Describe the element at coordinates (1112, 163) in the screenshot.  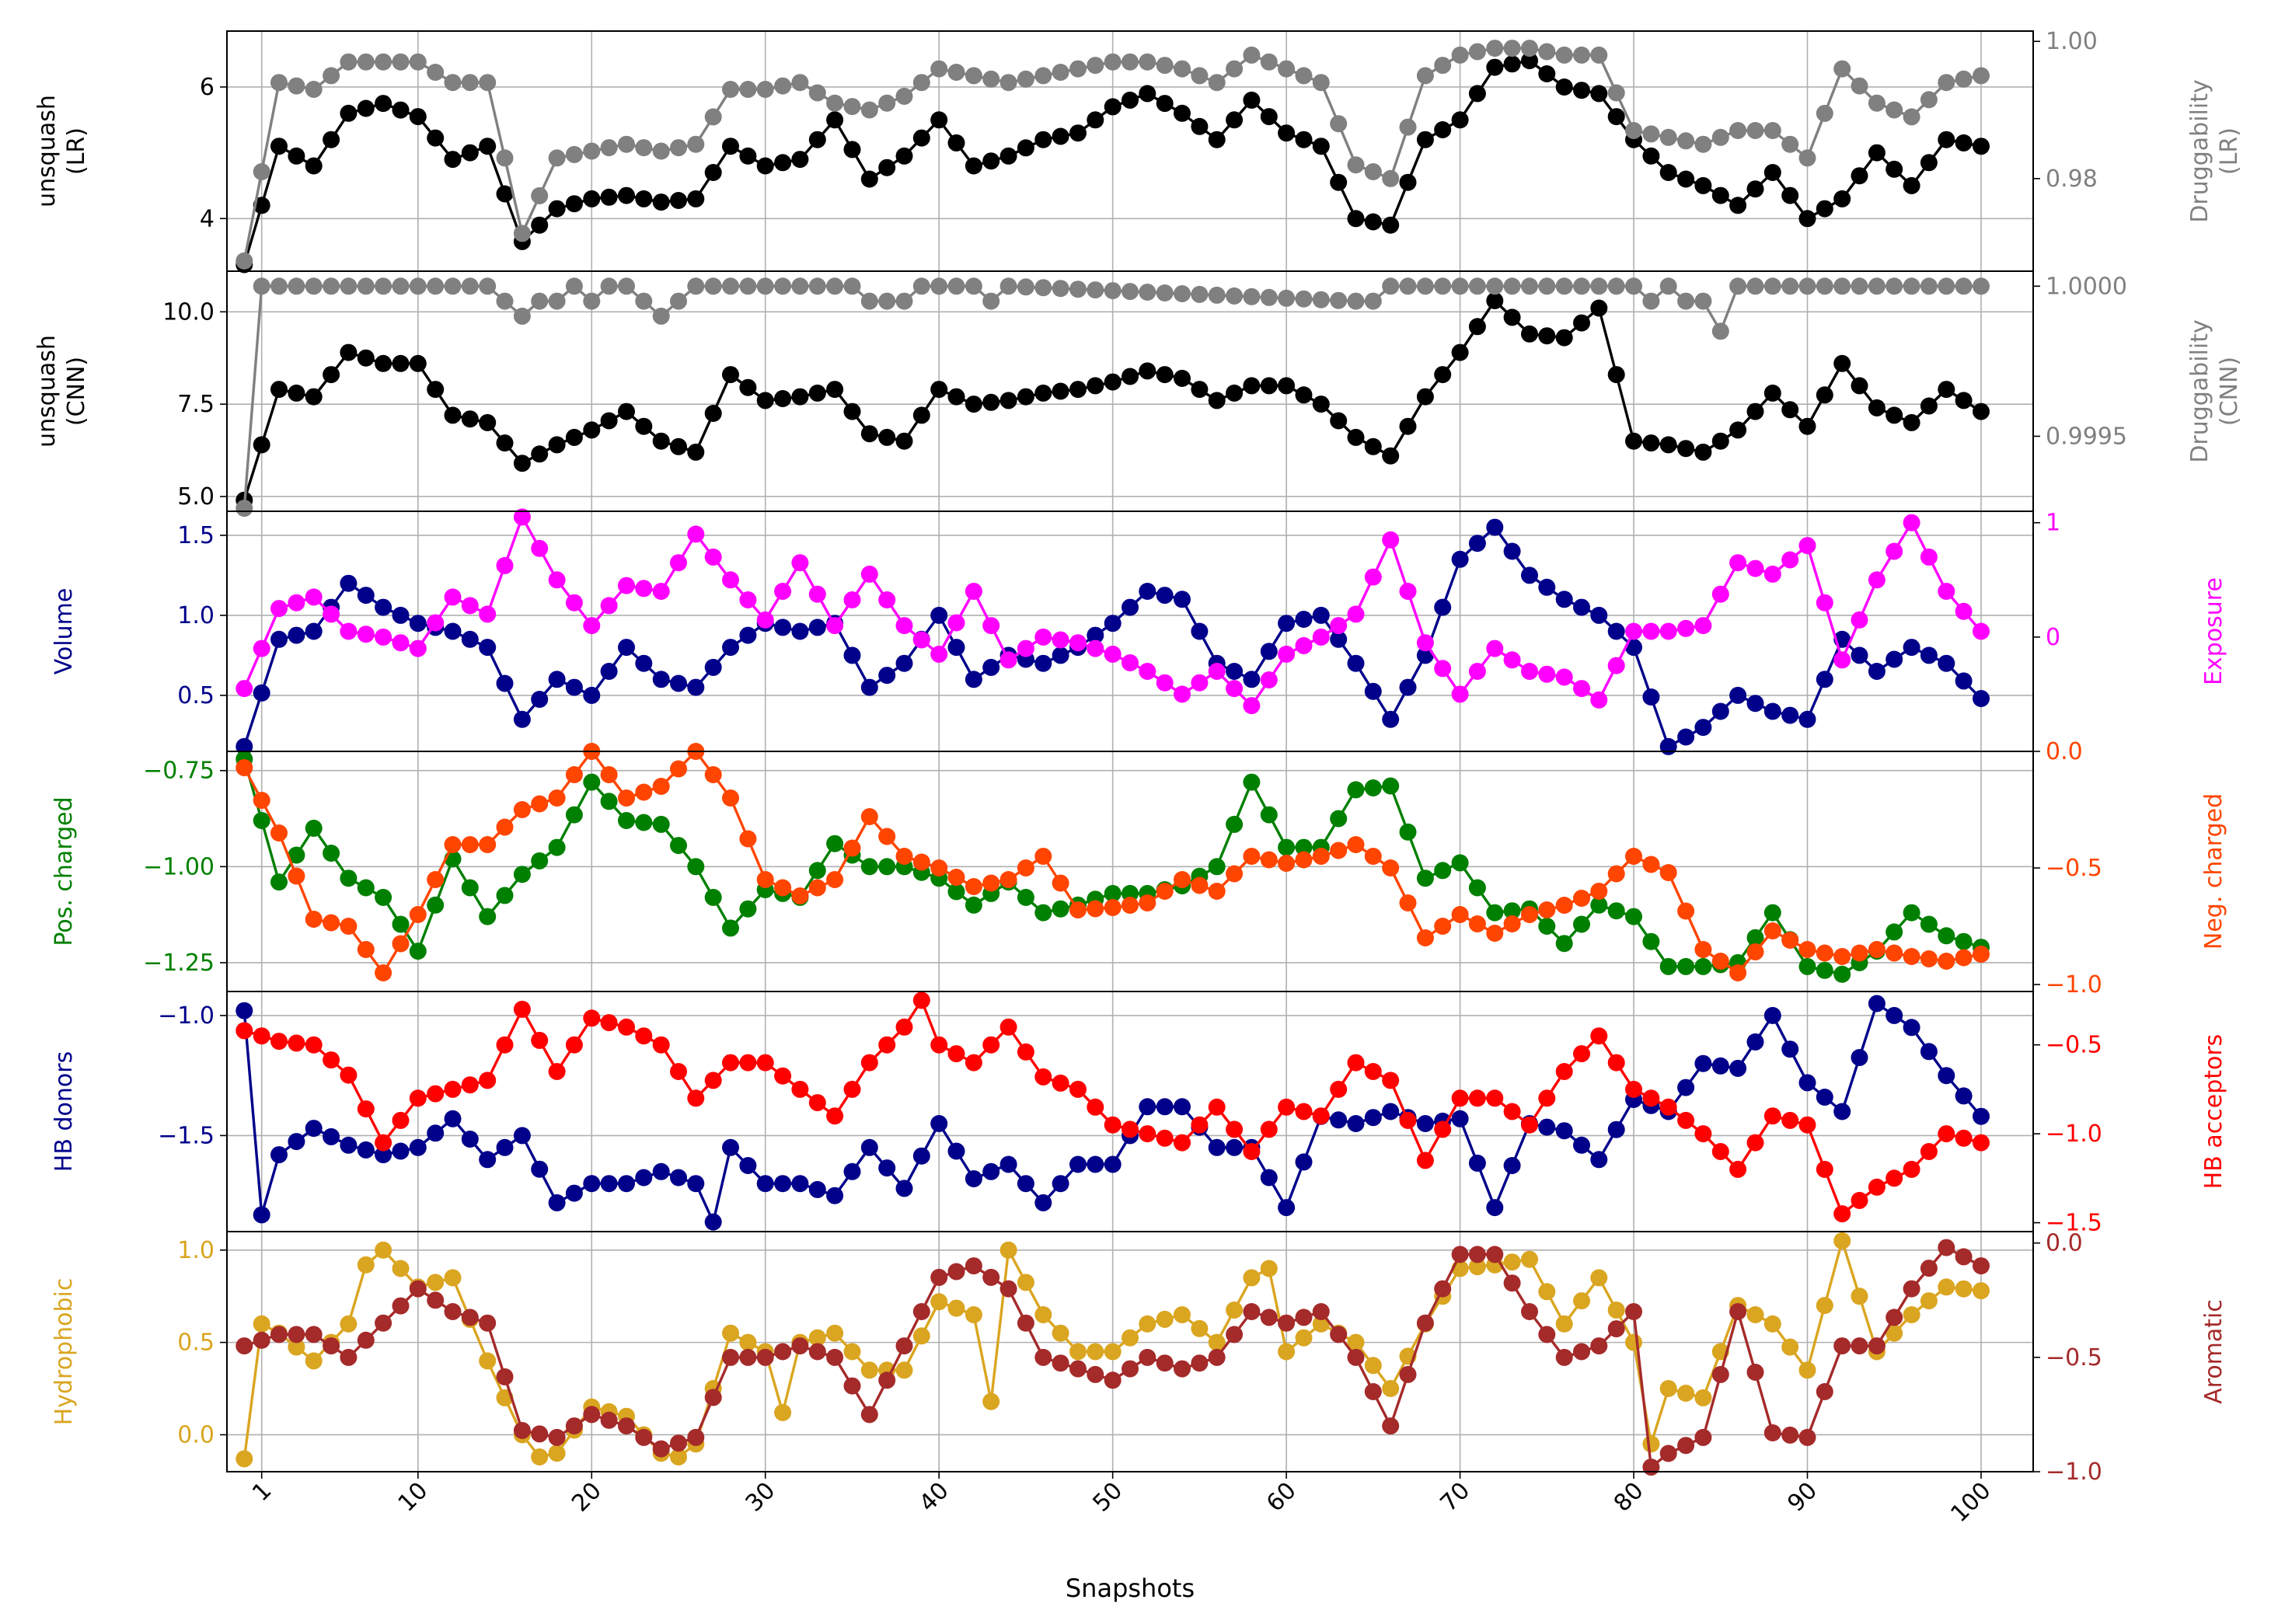
I see `series-lr-left` at that location.